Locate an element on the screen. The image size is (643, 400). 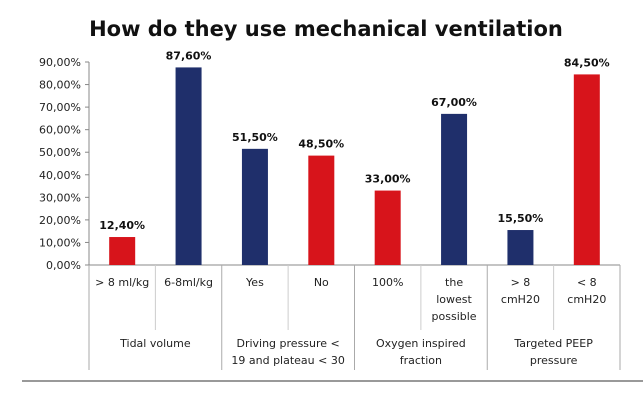
x-tick-label: > 8 ml/kg is located at coordinates (122, 282).